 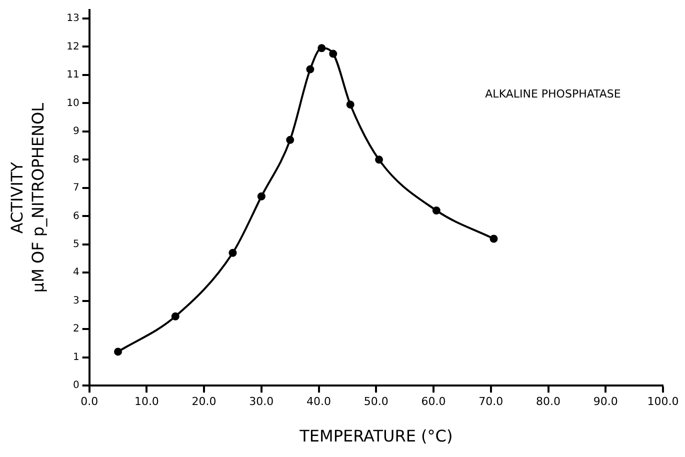 I want to click on x-tick-label: 30.0, so click(x=261, y=401).